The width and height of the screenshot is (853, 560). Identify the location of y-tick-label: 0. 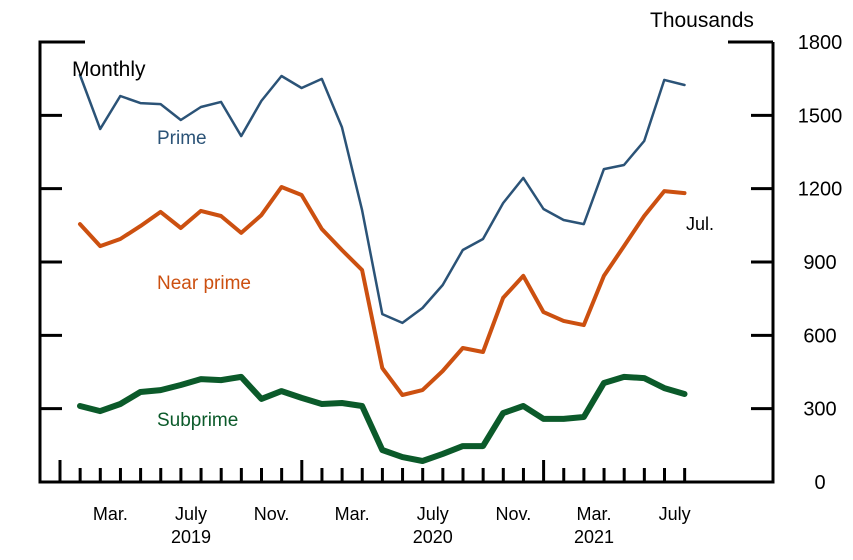
(819, 483).